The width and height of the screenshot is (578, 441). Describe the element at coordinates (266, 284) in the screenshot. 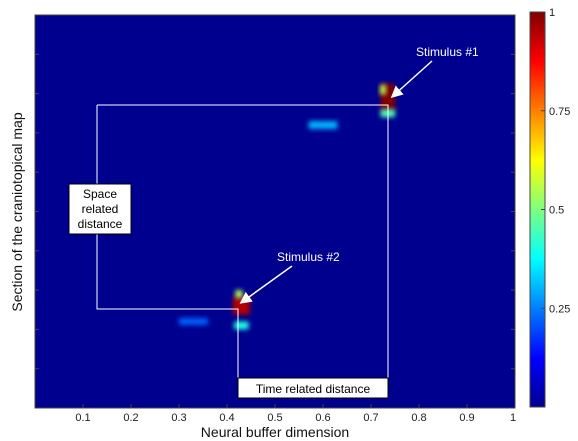

I see `stimulus-2-arrow` at that location.